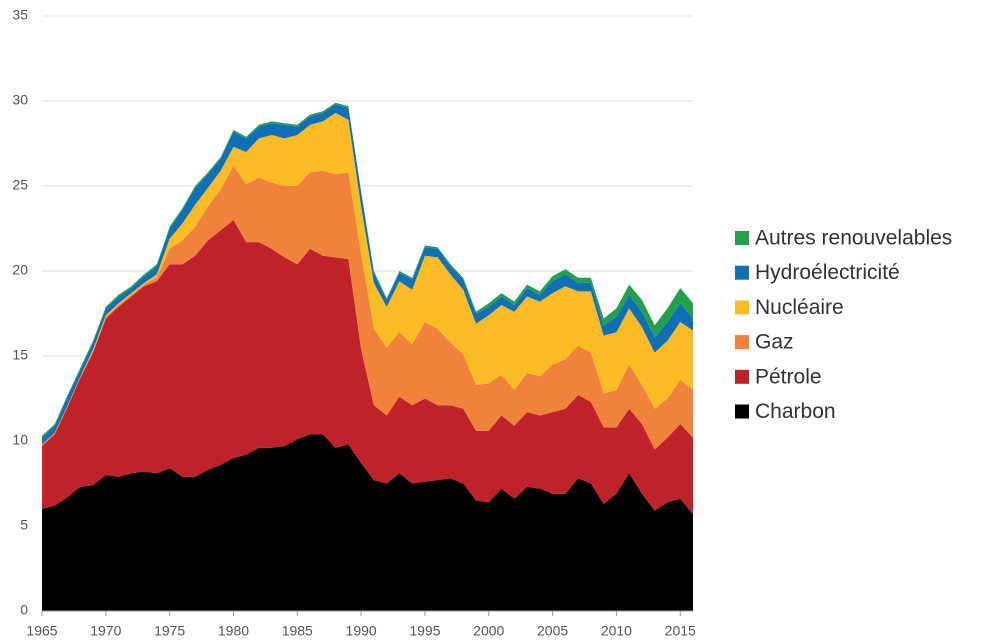  Describe the element at coordinates (20, 100) in the screenshot. I see `y-tick-label: 30` at that location.